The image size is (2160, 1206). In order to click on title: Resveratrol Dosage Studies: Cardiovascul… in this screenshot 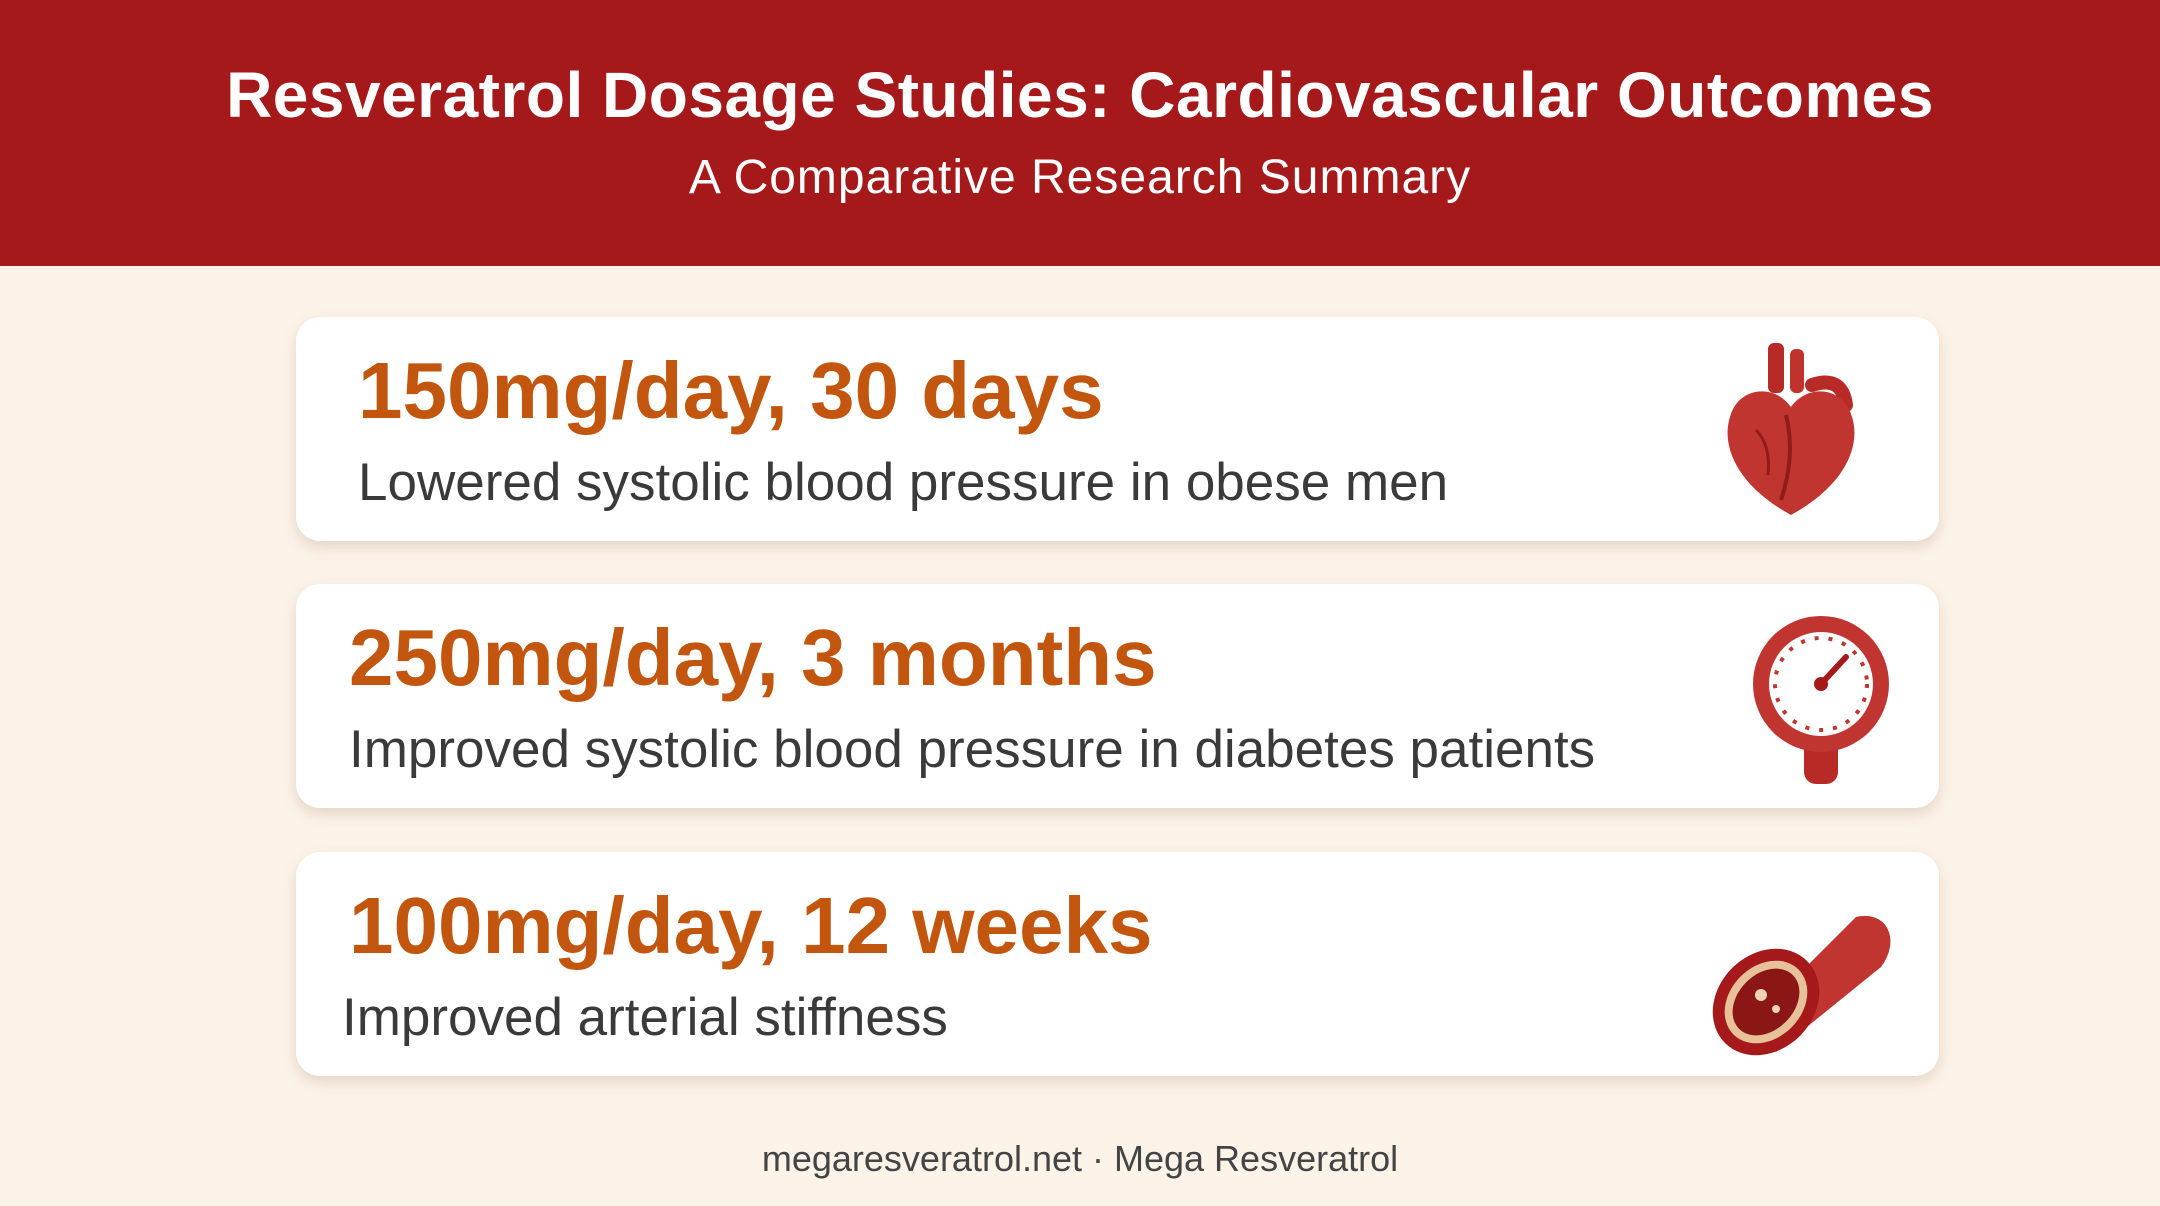, I will do `click(1080, 95)`.